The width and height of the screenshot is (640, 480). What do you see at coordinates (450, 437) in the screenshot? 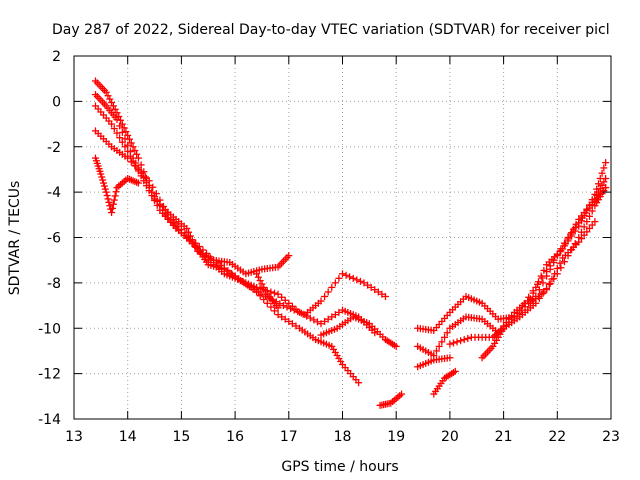
I see `x-tick-label: 20` at bounding box center [450, 437].